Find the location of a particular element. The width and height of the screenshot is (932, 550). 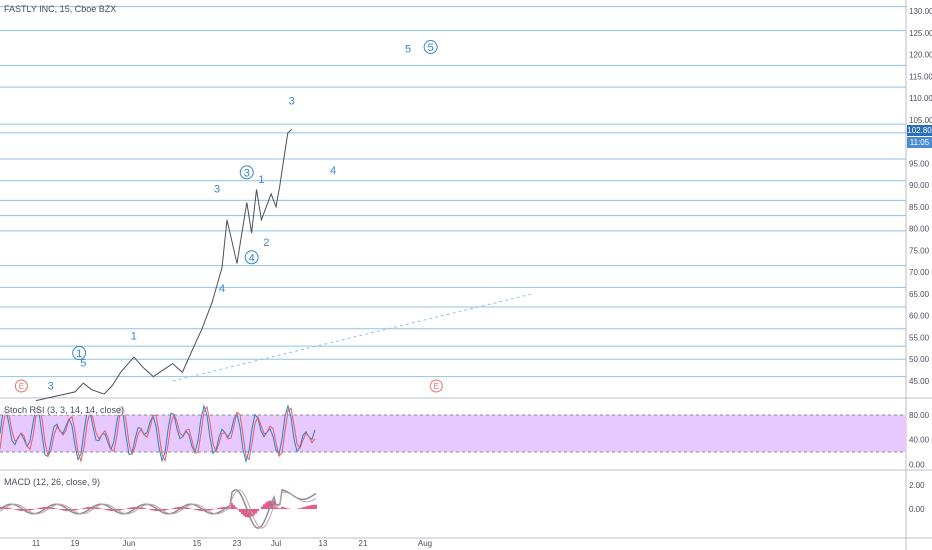

time-tick-label: Jul is located at coordinates (276, 543).